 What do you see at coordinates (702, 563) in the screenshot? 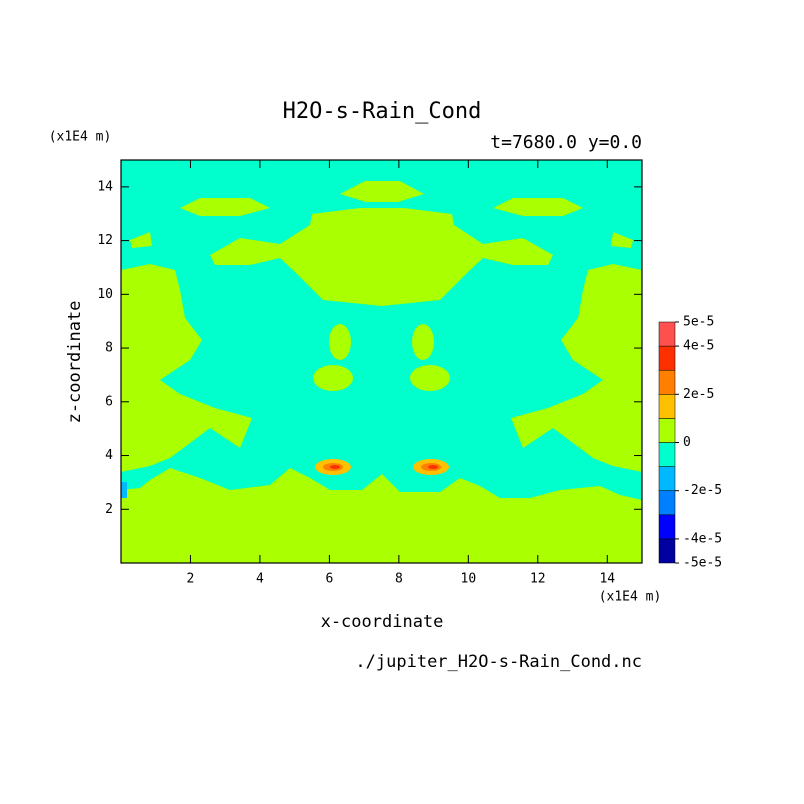
I see `colorbar-label: -5e-5` at bounding box center [702, 563].